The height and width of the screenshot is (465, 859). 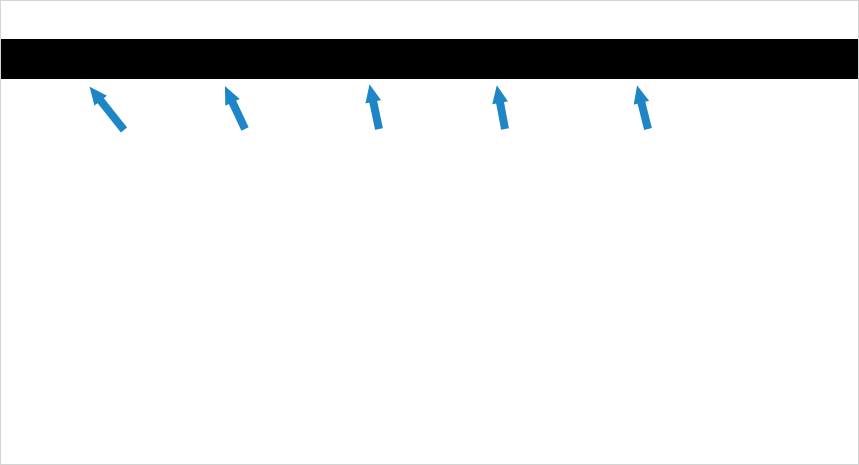 What do you see at coordinates (374, 107) in the screenshot?
I see `up-arrow-3-icon` at bounding box center [374, 107].